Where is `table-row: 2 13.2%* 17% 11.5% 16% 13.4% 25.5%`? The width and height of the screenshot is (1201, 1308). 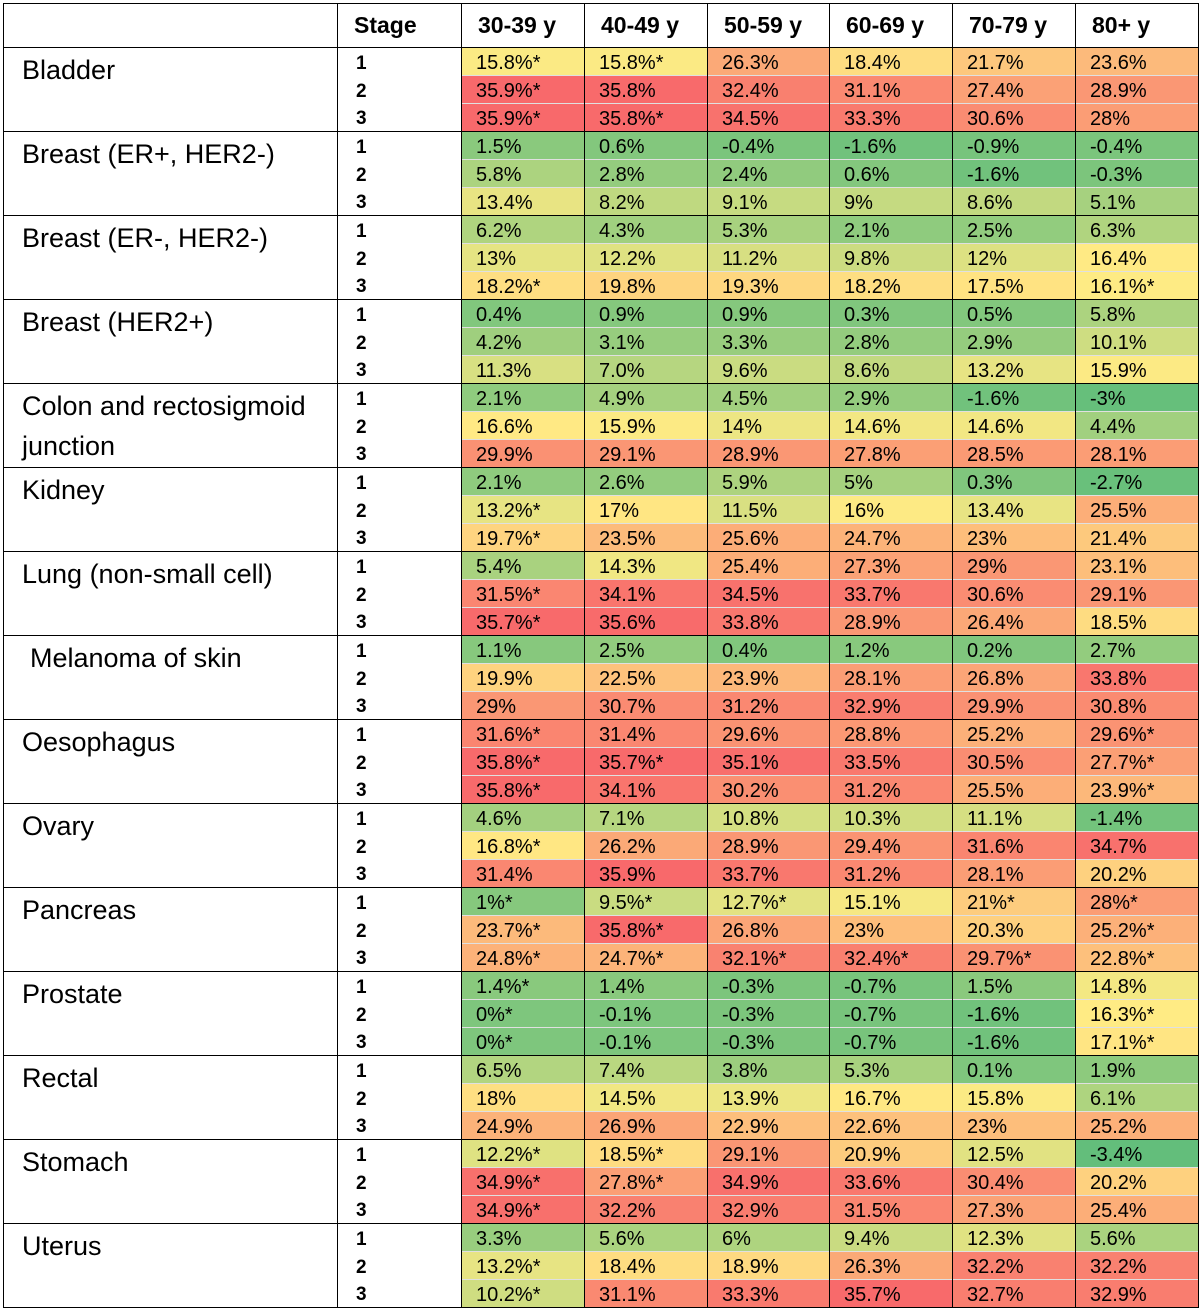
table-row: 2 13.2%* 17% 11.5% 16% 13.4% 25.5% is located at coordinates (601, 509).